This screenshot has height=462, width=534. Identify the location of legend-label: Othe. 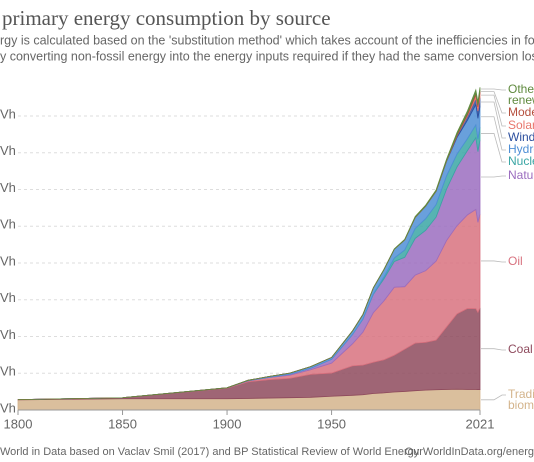
(521, 89).